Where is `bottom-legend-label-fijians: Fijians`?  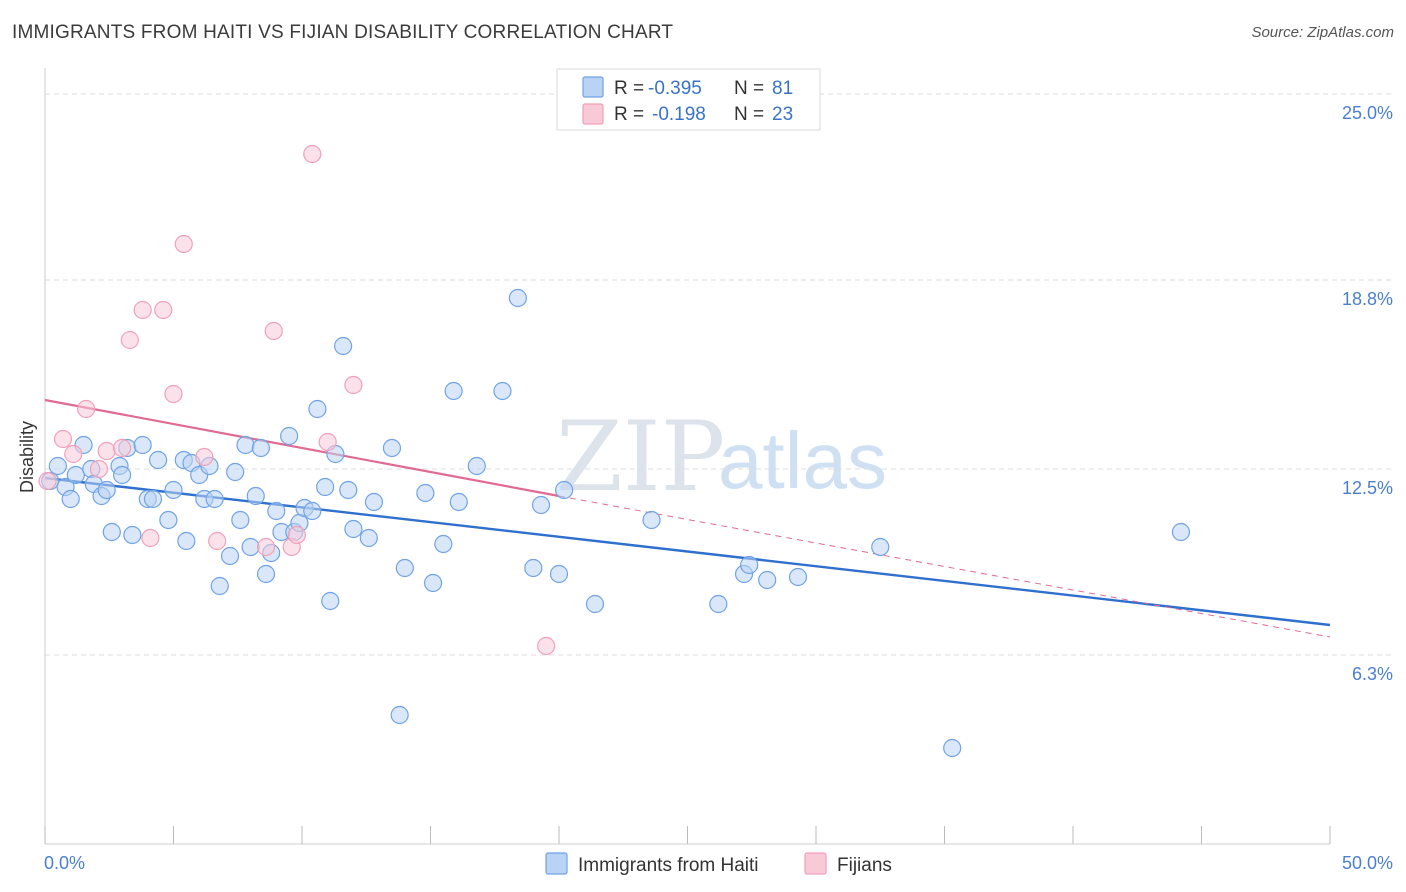
bottom-legend-label-fijians: Fijians is located at coordinates (864, 865).